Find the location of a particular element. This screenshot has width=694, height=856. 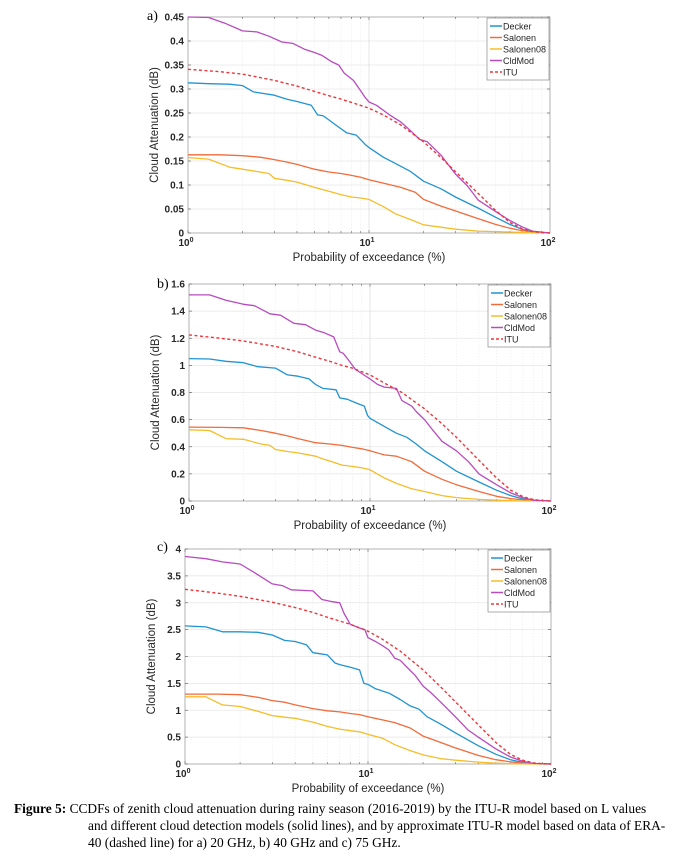

y-tick-label: 0.8 is located at coordinates (178, 393).